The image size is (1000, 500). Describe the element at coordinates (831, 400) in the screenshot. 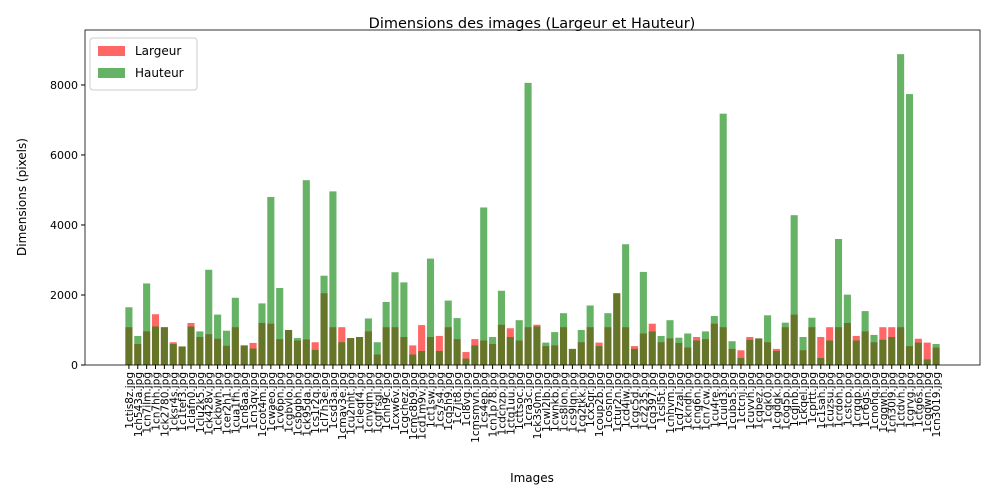

I see `x-tick-label: 1cuzsu.jpg` at that location.